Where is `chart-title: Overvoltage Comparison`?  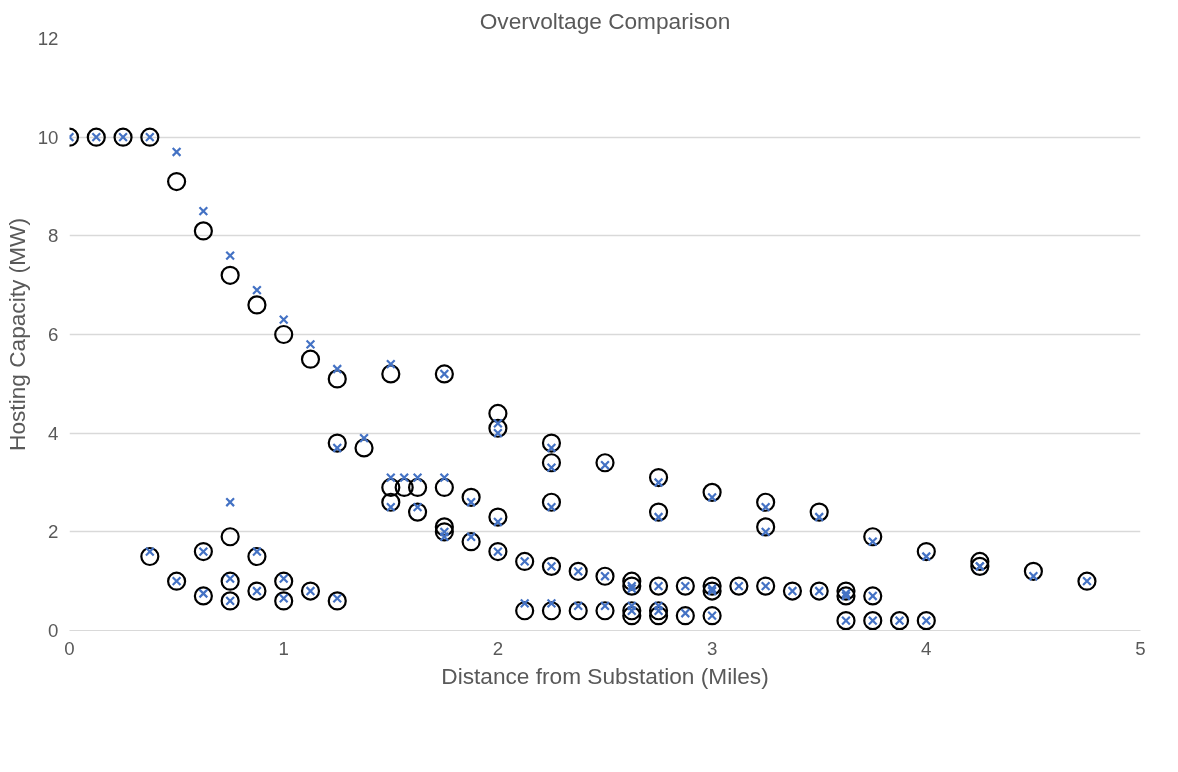 chart-title: Overvoltage Comparison is located at coordinates (605, 20).